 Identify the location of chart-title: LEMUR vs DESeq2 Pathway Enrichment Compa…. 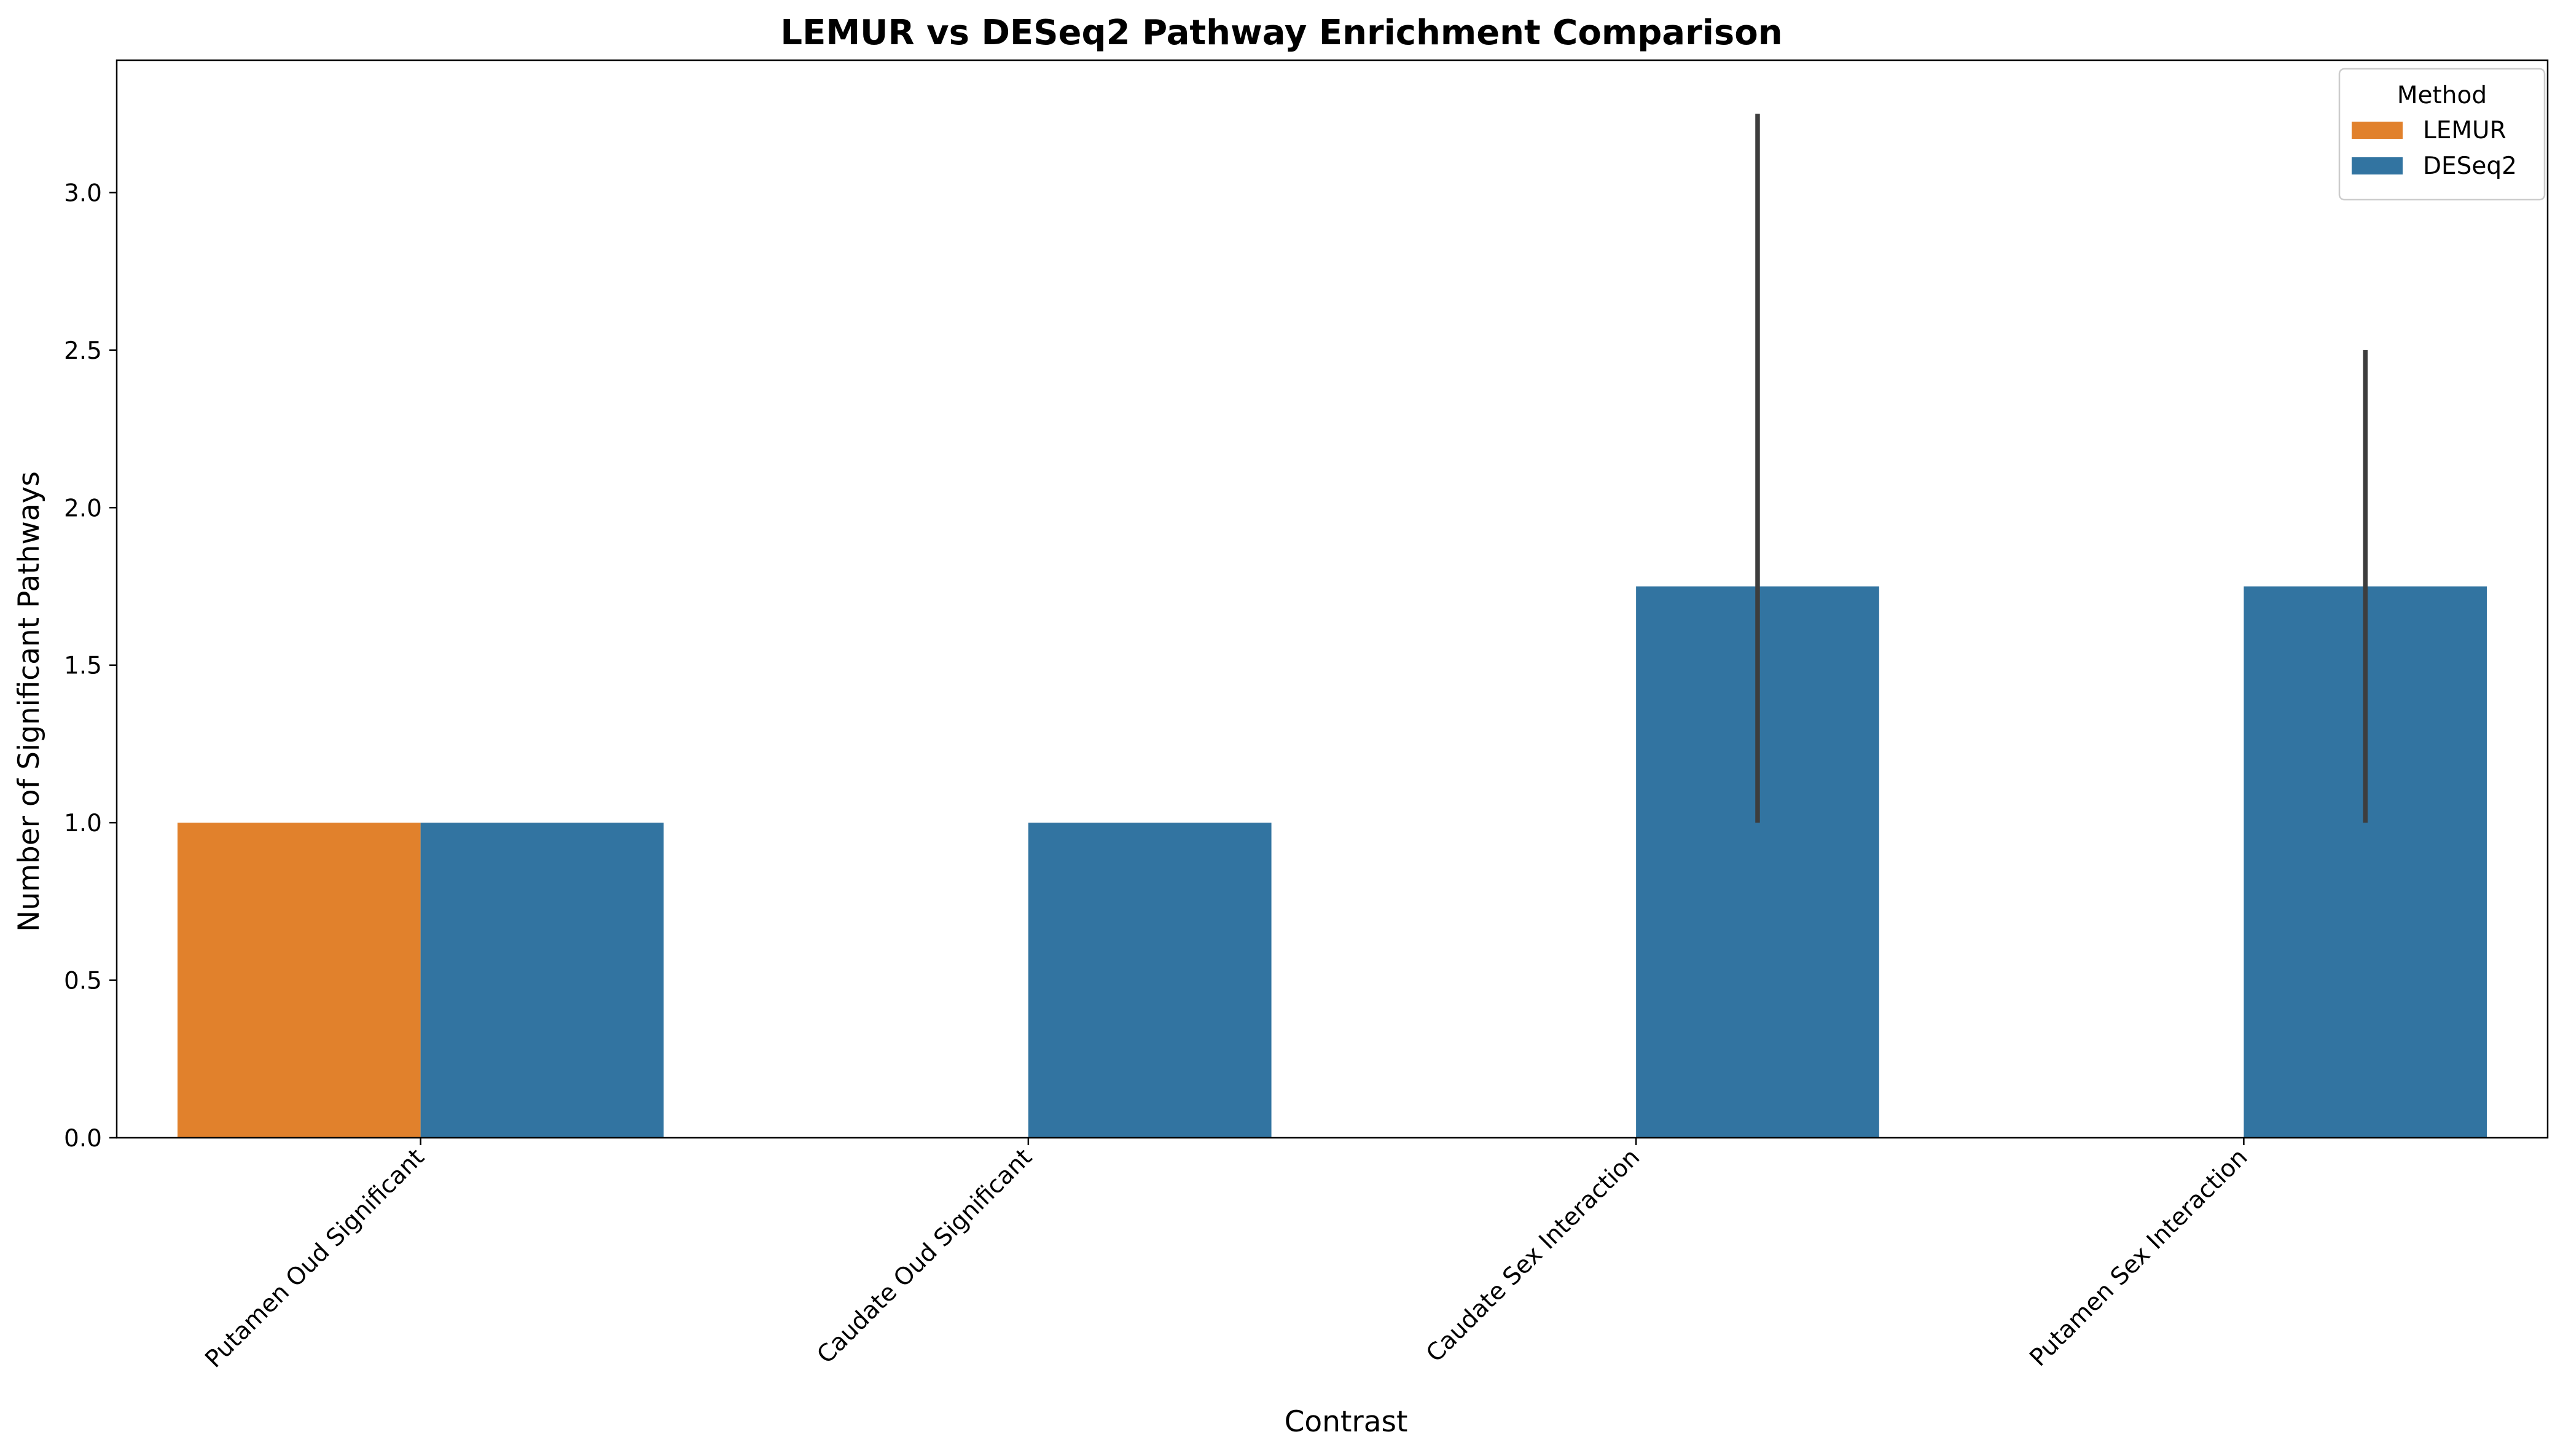
(1281, 33).